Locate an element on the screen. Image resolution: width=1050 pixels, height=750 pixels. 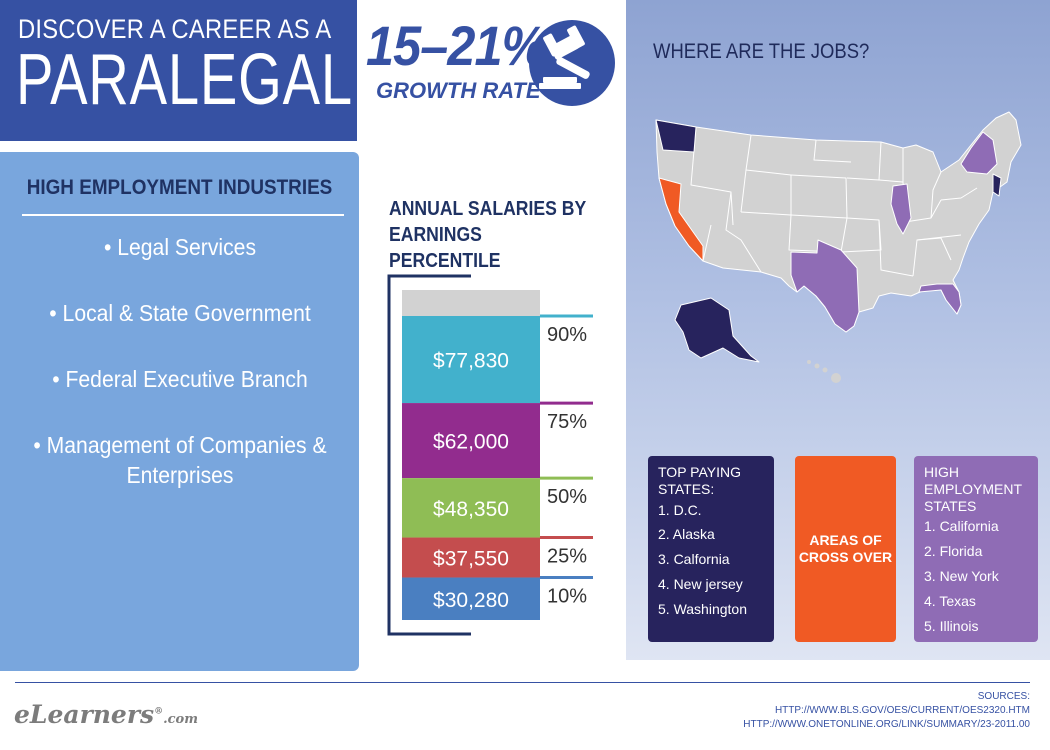
map-washington is located at coordinates (676, 136).